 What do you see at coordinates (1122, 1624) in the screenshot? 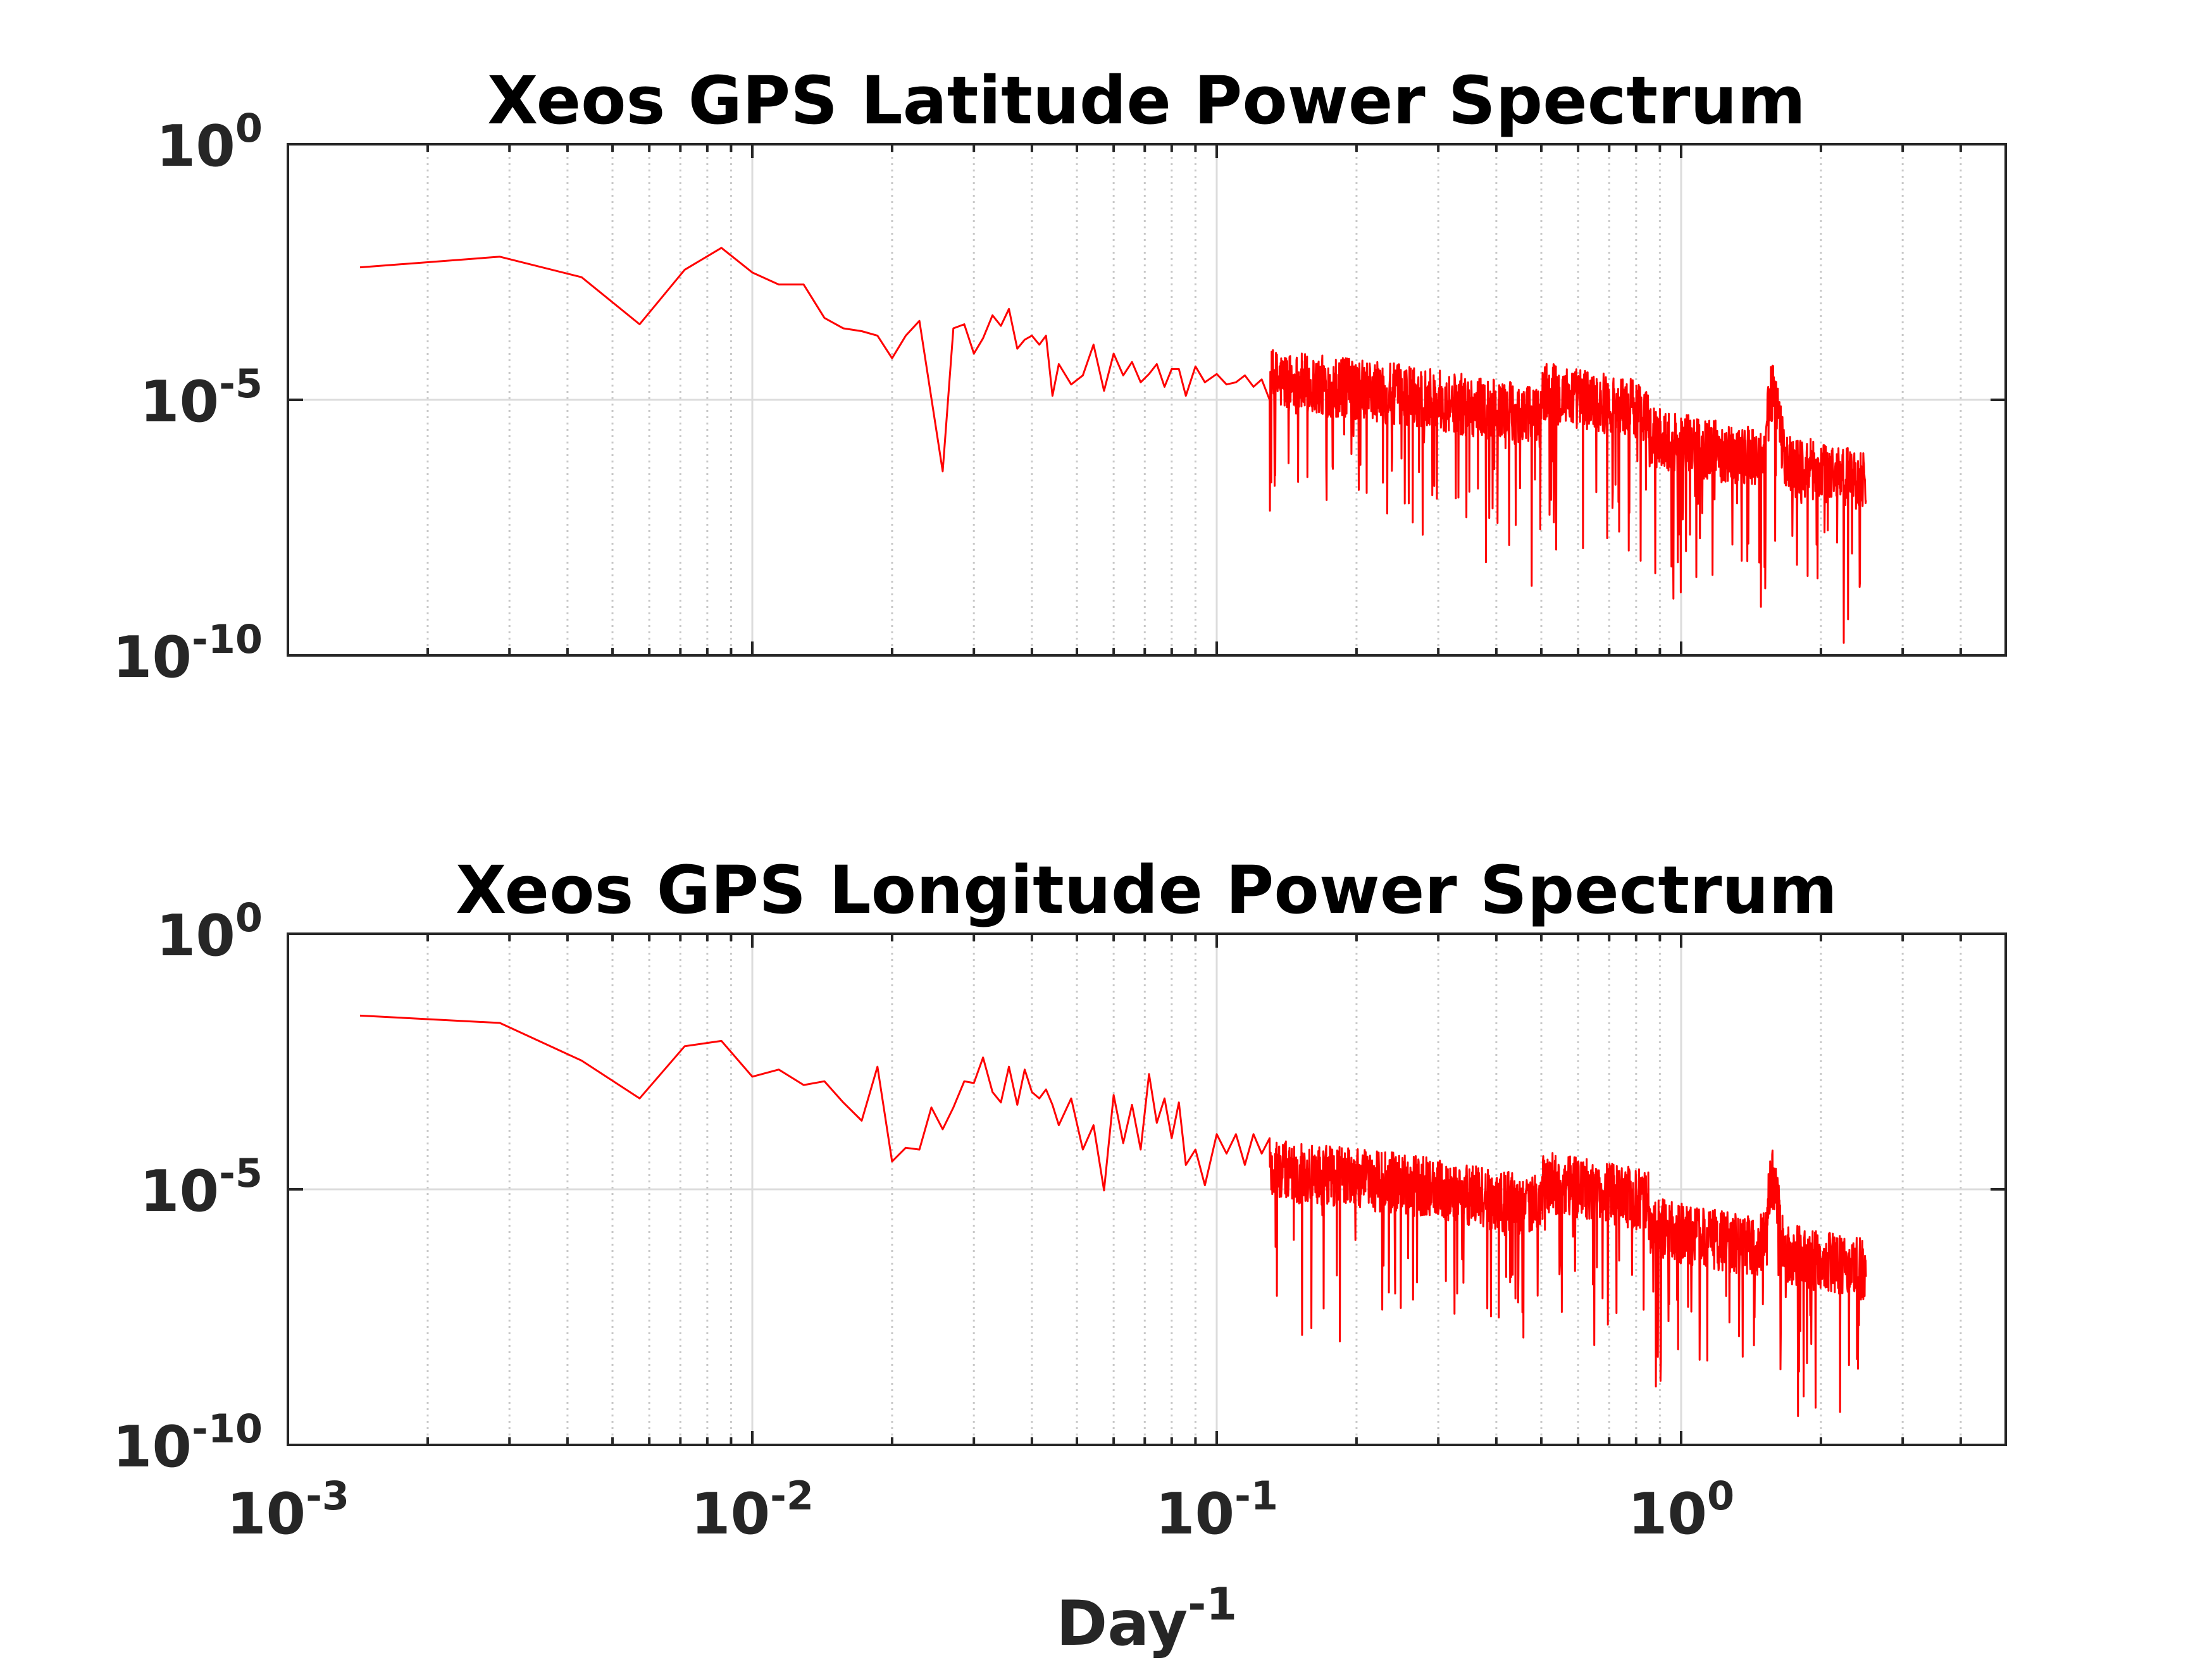
I see `x-axis-label-base: Day` at bounding box center [1122, 1624].